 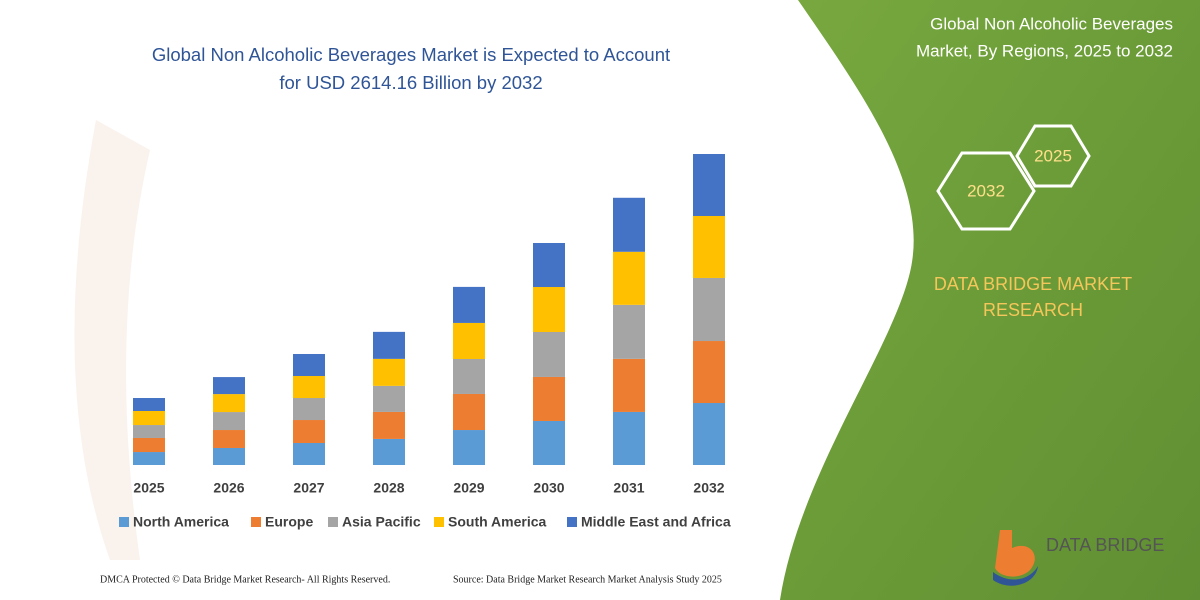 I want to click on brand: DATA BRIDGE MARKET, so click(x=1033, y=284).